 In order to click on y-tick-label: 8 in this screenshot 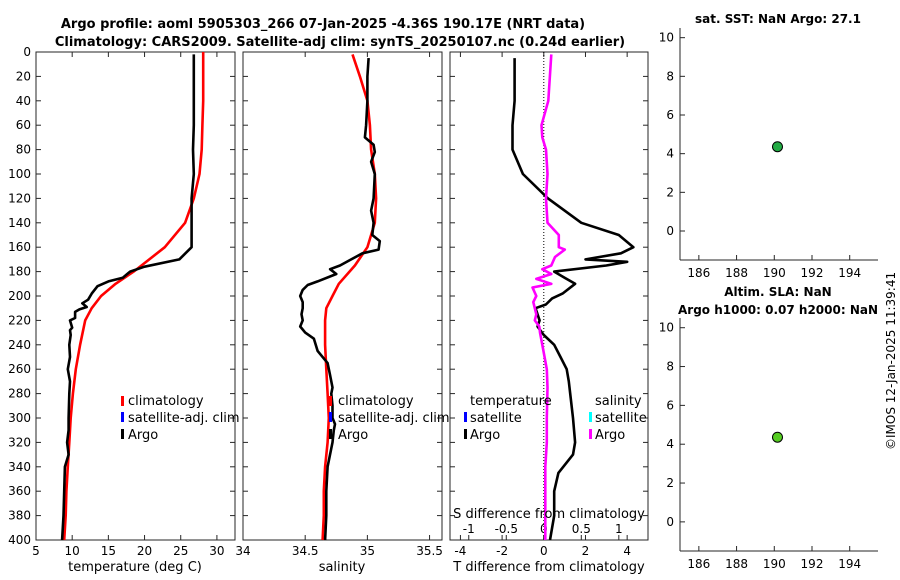, I will do `click(670, 76)`.